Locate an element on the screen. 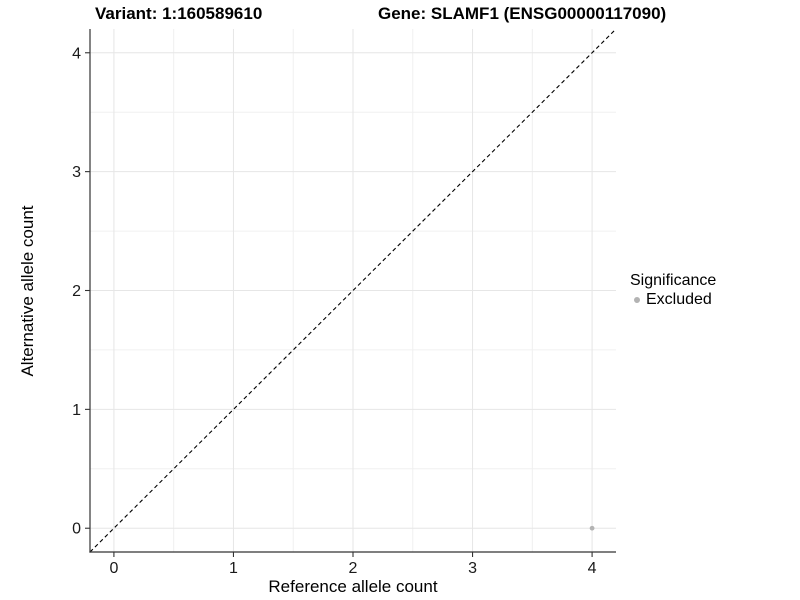  y-tick-label: 4 is located at coordinates (76, 53).